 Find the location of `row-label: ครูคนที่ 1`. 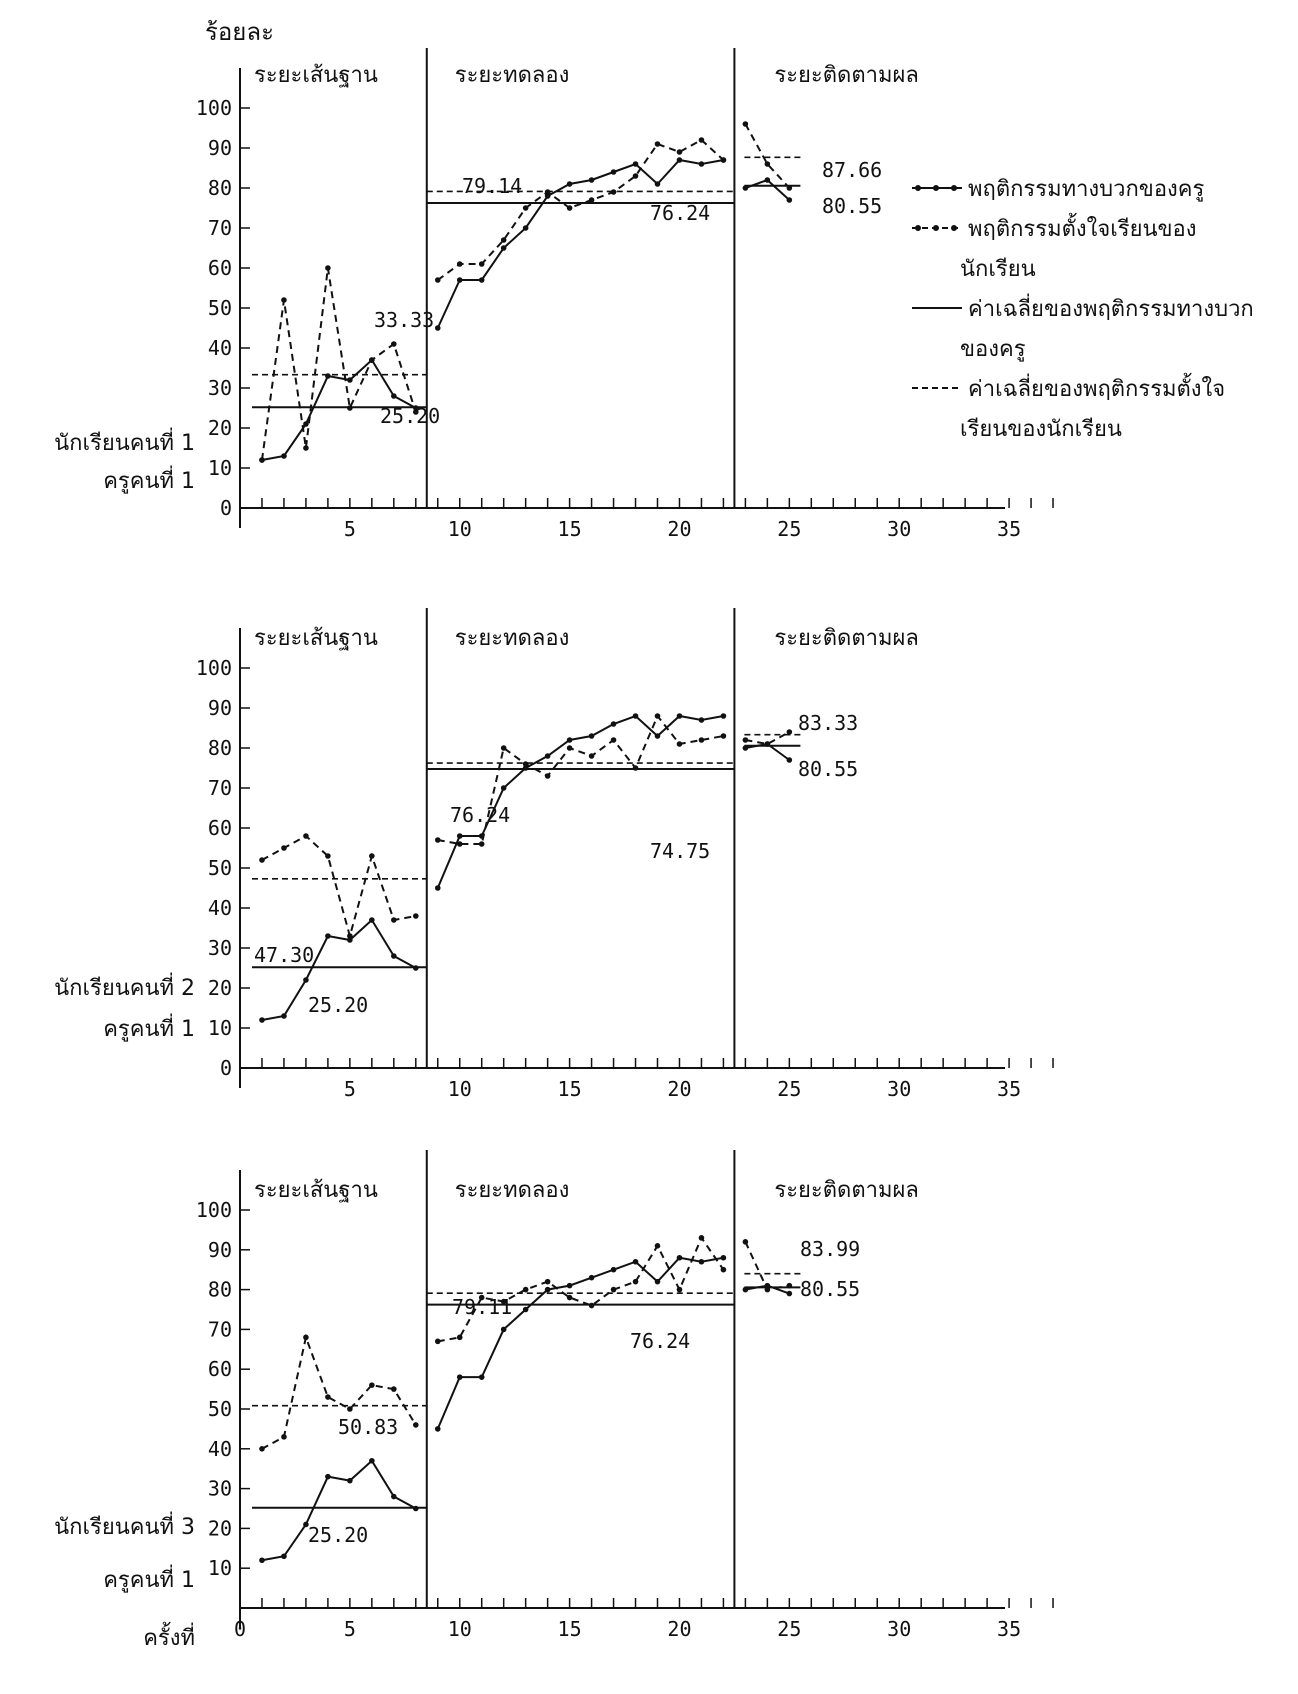

row-label: ครูคนที่ 1 is located at coordinates (149, 479).